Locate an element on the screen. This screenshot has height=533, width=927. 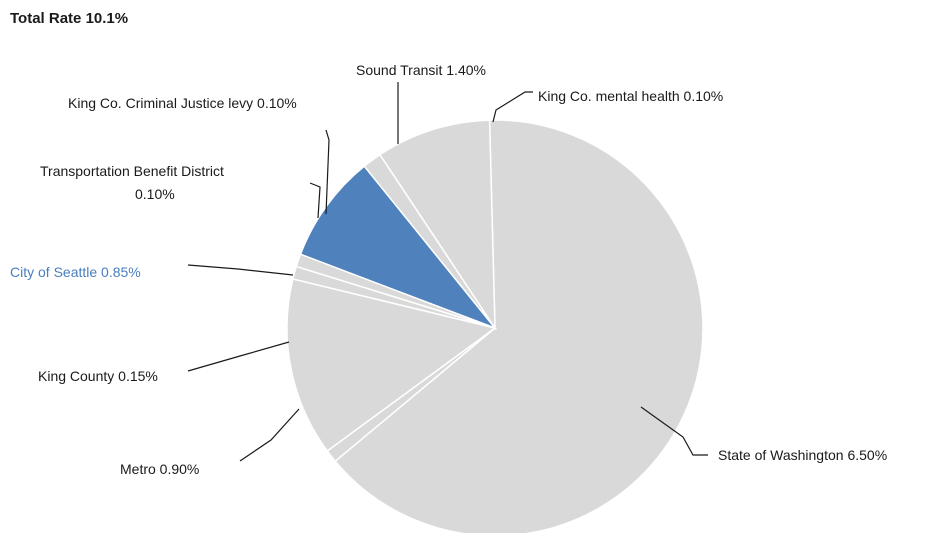
slice-label: State of Washington 6.50% is located at coordinates (802, 455).